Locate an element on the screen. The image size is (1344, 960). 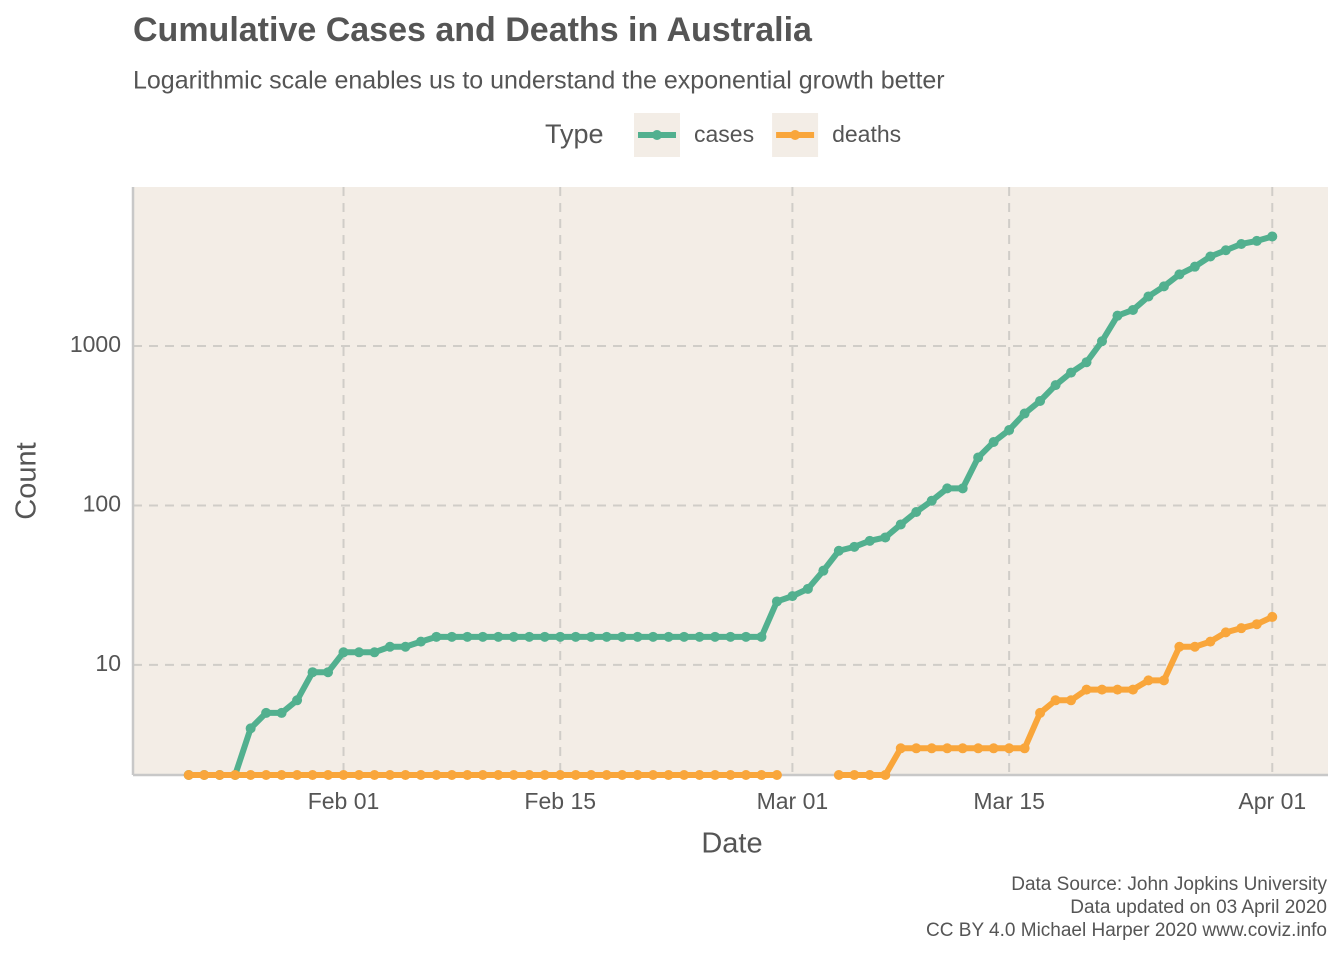
series is located at coordinates (730, 695).